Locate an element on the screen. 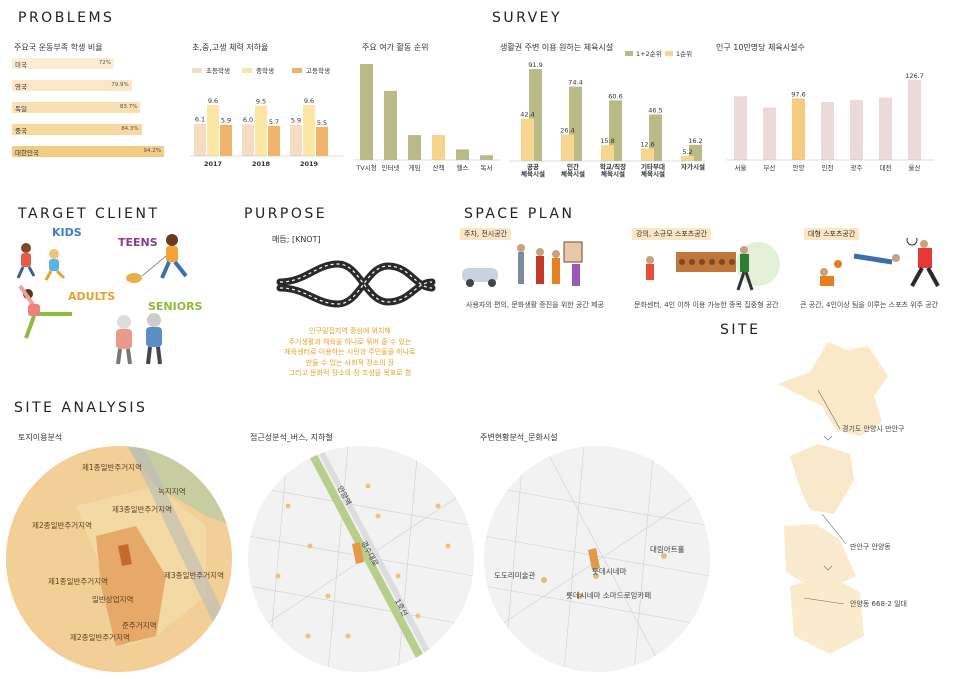 The image size is (960, 679). category-label: 체육시설 is located at coordinates (613, 173).